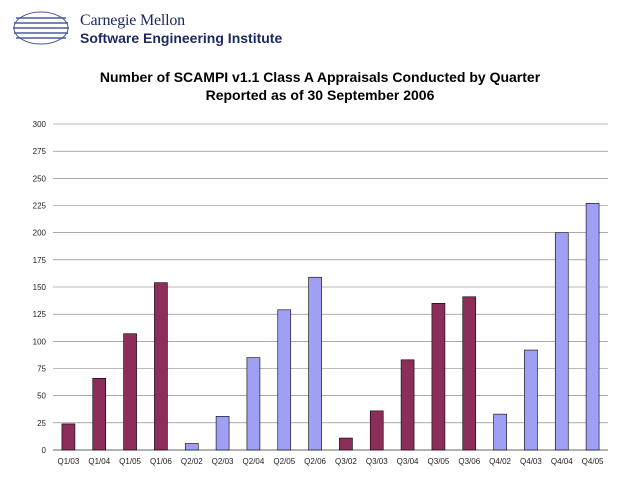 This screenshot has height=482, width=640. Describe the element at coordinates (439, 461) in the screenshot. I see `x-tick-label: Q3/05` at that location.